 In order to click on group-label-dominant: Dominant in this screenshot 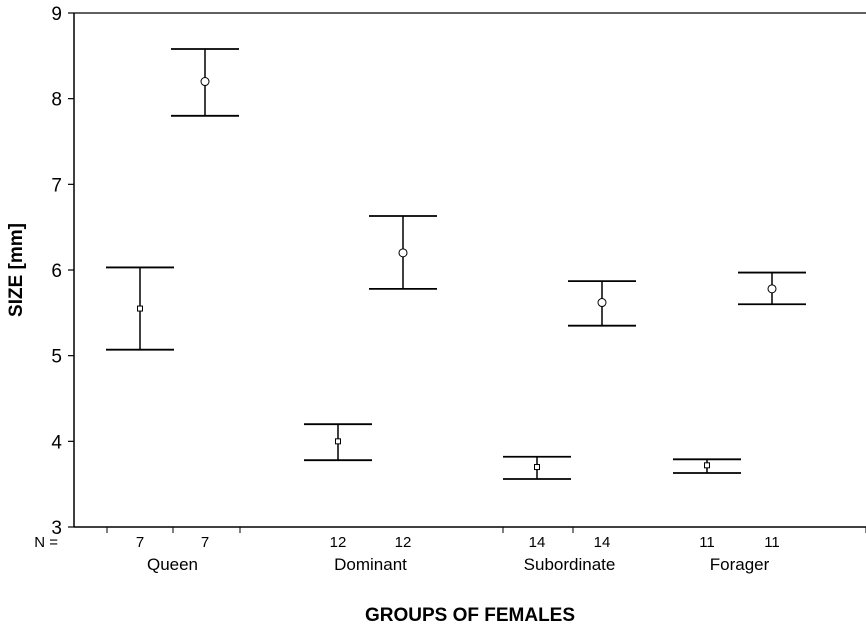, I will do `click(370, 564)`.